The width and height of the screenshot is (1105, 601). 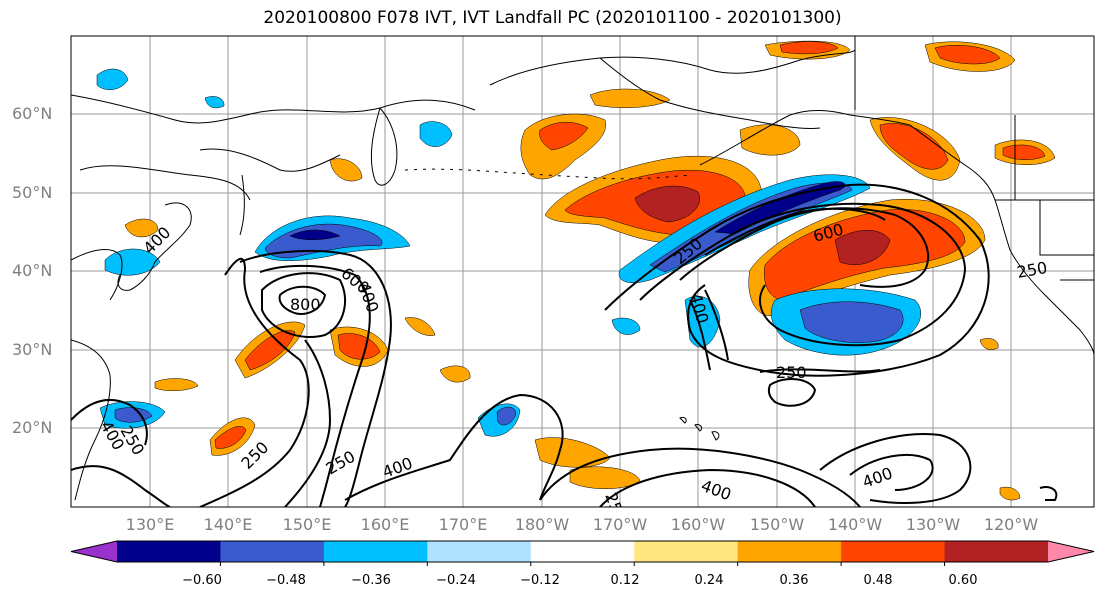 What do you see at coordinates (463, 524) in the screenshot?
I see `lon-label: 170°E` at bounding box center [463, 524].